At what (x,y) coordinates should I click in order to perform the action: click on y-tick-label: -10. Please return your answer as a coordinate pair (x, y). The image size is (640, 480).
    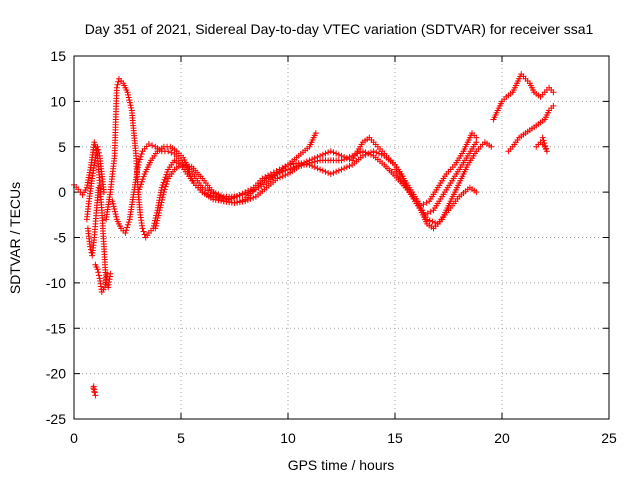
    Looking at the image, I should click on (56, 283).